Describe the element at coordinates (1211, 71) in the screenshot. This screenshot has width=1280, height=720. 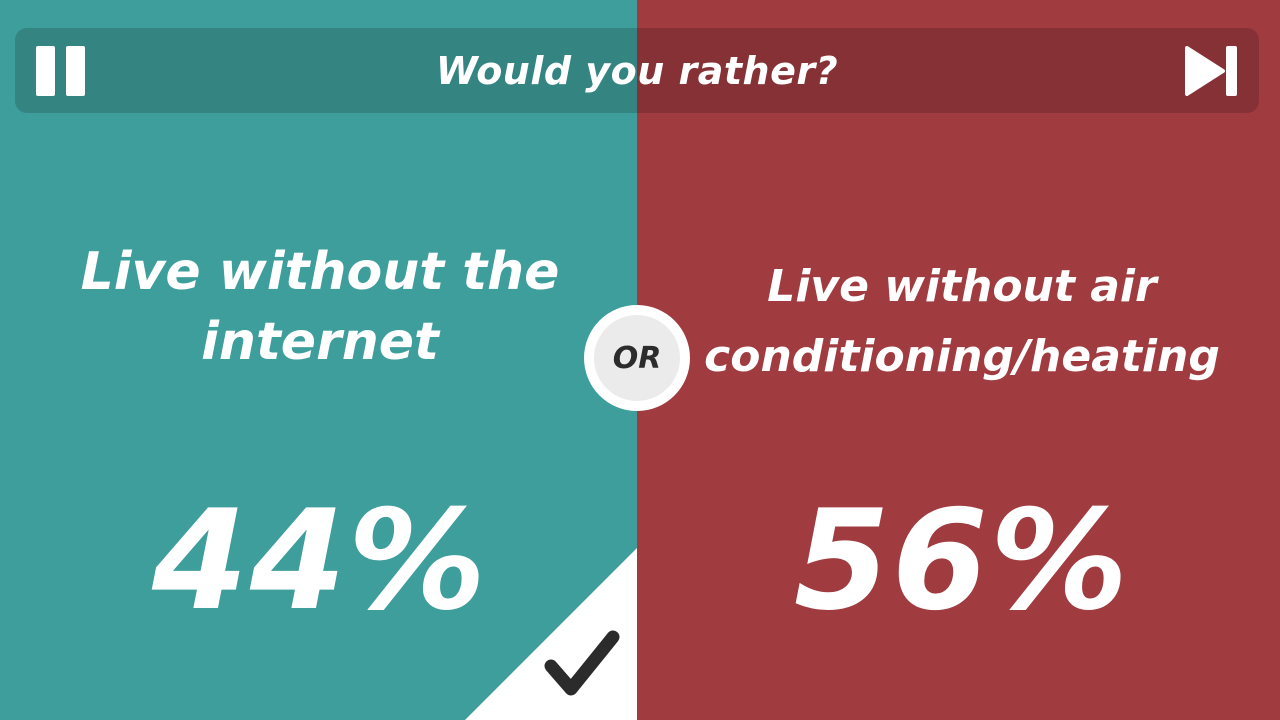
I see `skip-next-icon` at that location.